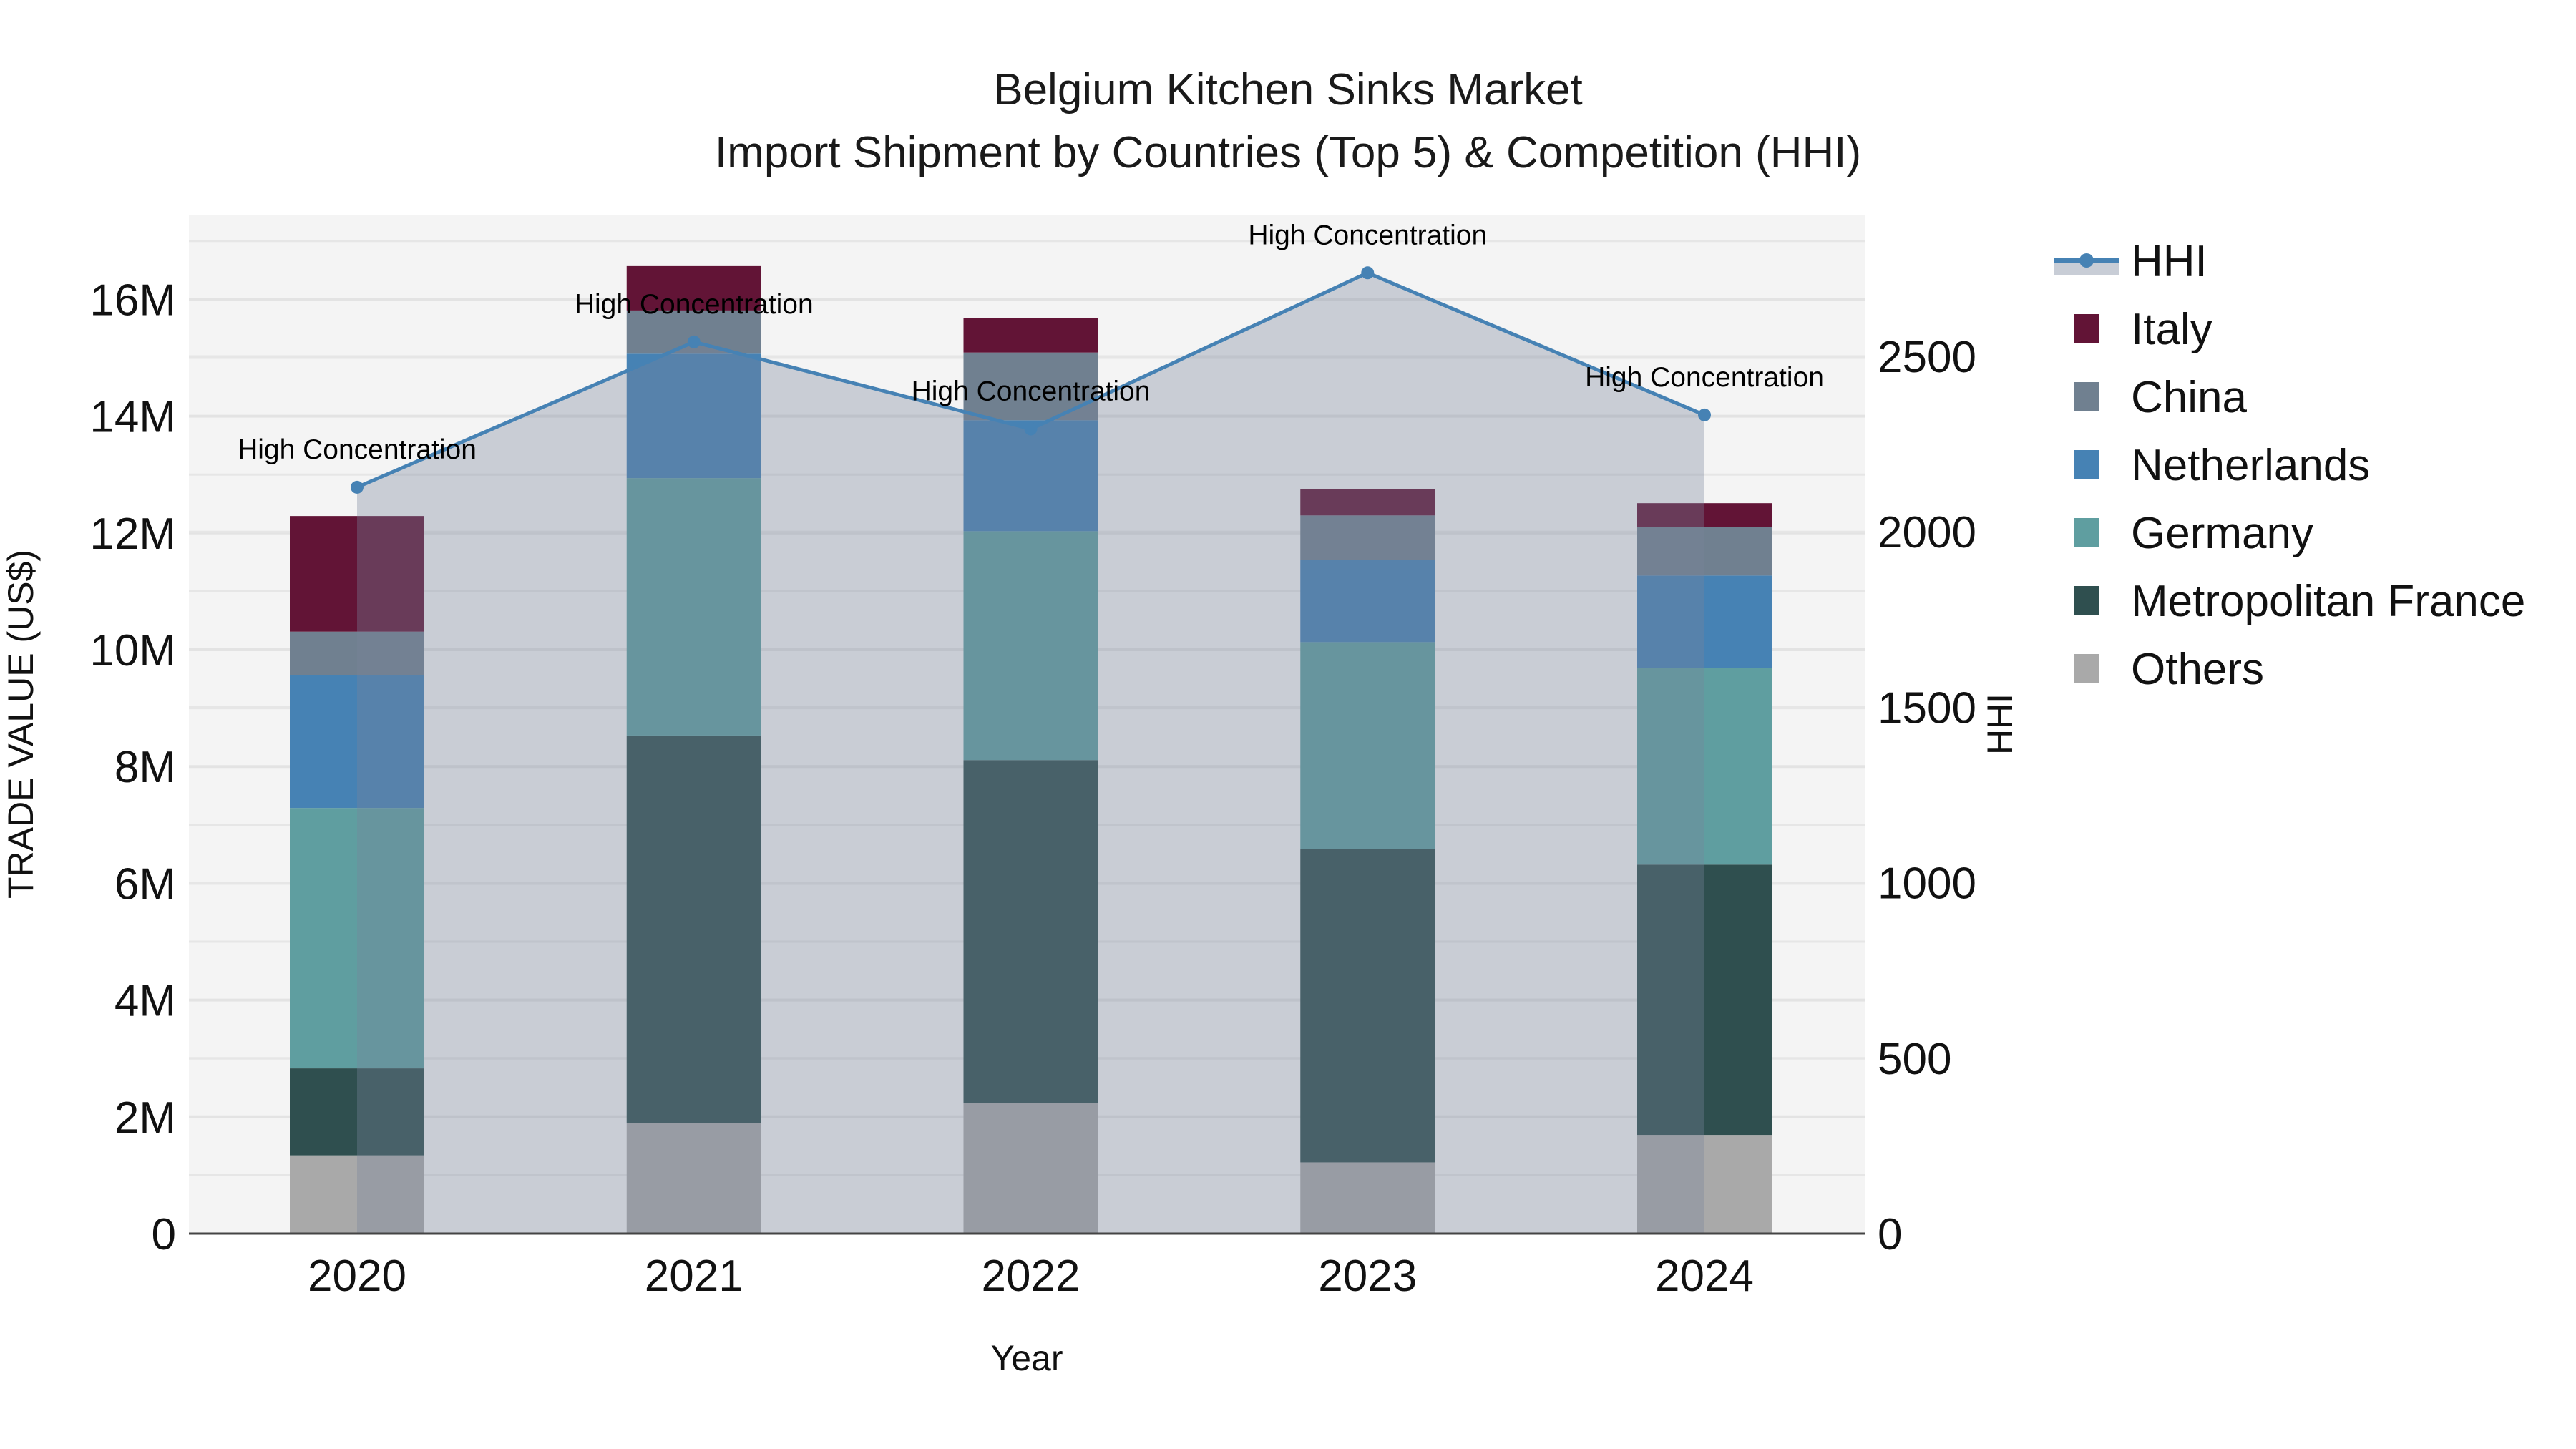 The image size is (2576, 1449). What do you see at coordinates (694, 1276) in the screenshot?
I see `x-tick-2021: 2021` at bounding box center [694, 1276].